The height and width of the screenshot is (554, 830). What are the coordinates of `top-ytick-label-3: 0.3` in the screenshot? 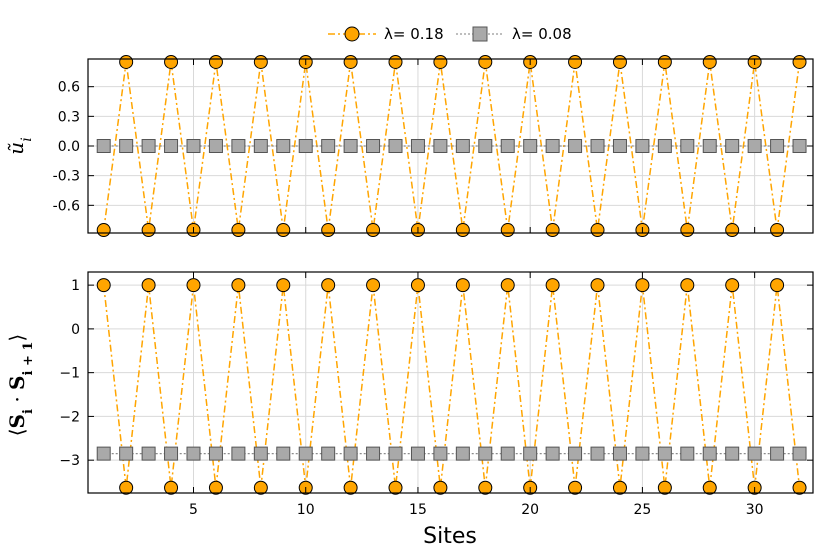 It's located at (69, 117).